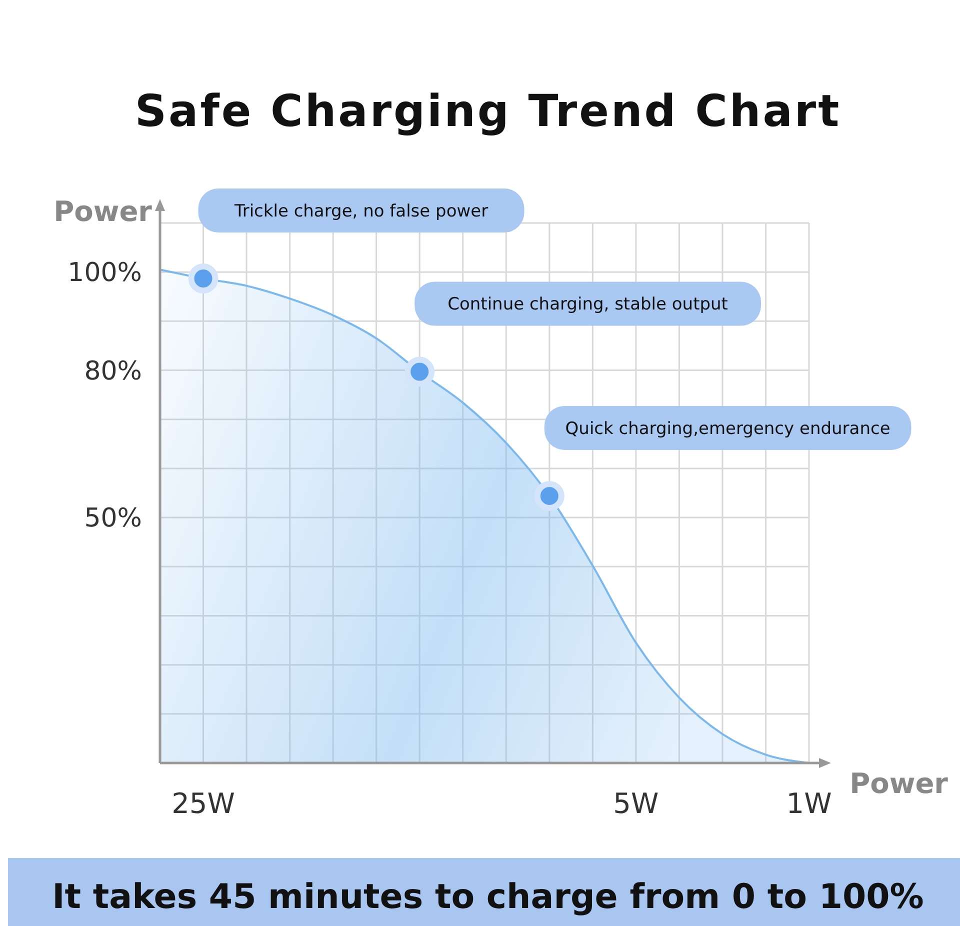  Describe the element at coordinates (727, 428) in the screenshot. I see `annotation: Quick charging,emergency endurance` at that location.